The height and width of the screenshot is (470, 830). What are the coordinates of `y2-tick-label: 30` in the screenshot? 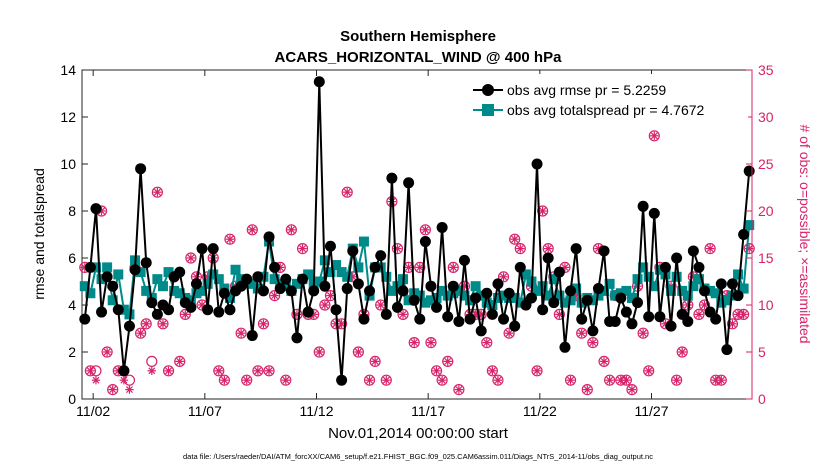 It's located at (766, 117).